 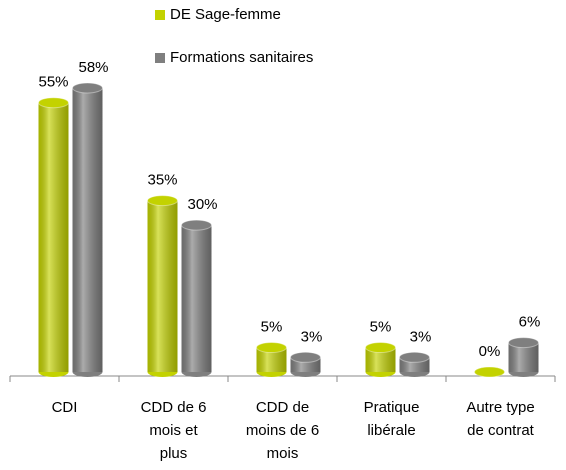 I want to click on value-label: 6%, so click(x=530, y=322).